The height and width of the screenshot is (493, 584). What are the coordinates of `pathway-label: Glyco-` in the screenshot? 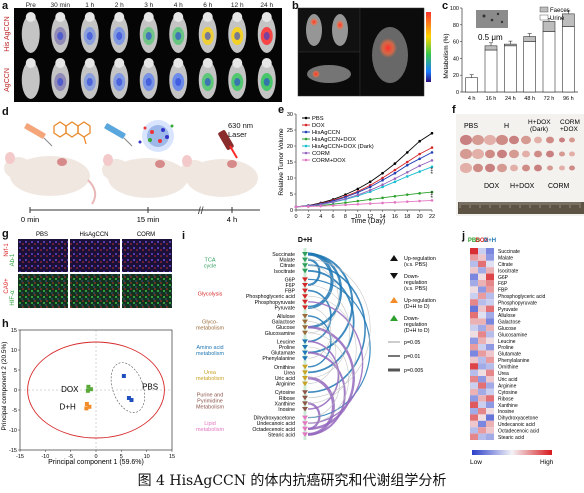 It's located at (210, 322).